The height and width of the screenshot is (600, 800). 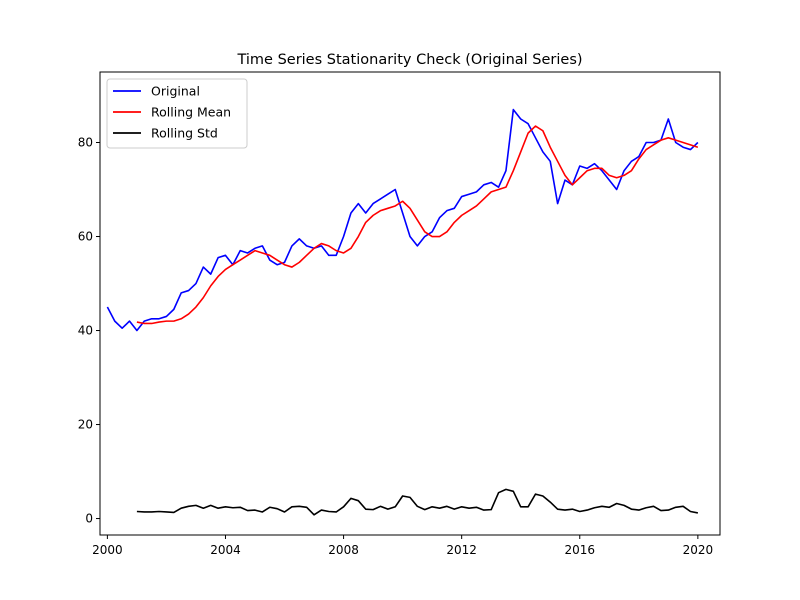 I want to click on x-tick-label: 2000, so click(x=107, y=550).